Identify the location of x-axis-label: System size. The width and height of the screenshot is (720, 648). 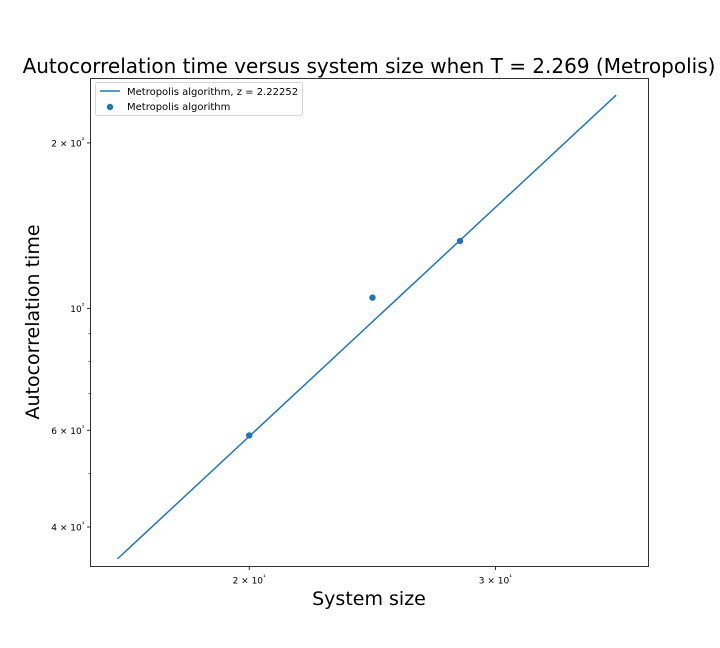
(369, 599).